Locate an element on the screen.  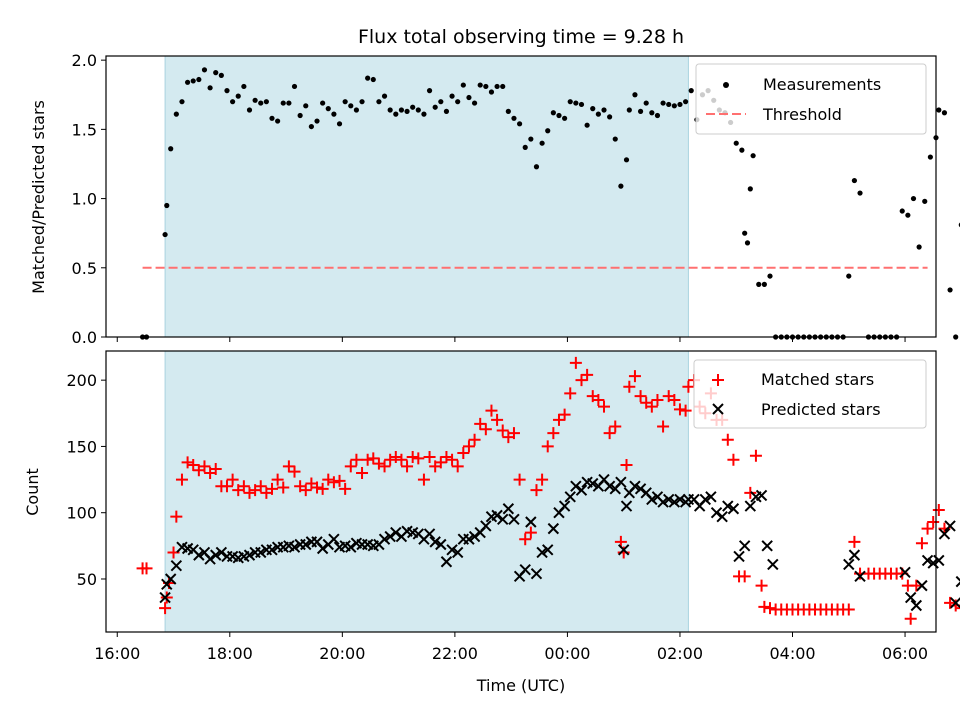
bottom-legend-box is located at coordinates (810, 394).